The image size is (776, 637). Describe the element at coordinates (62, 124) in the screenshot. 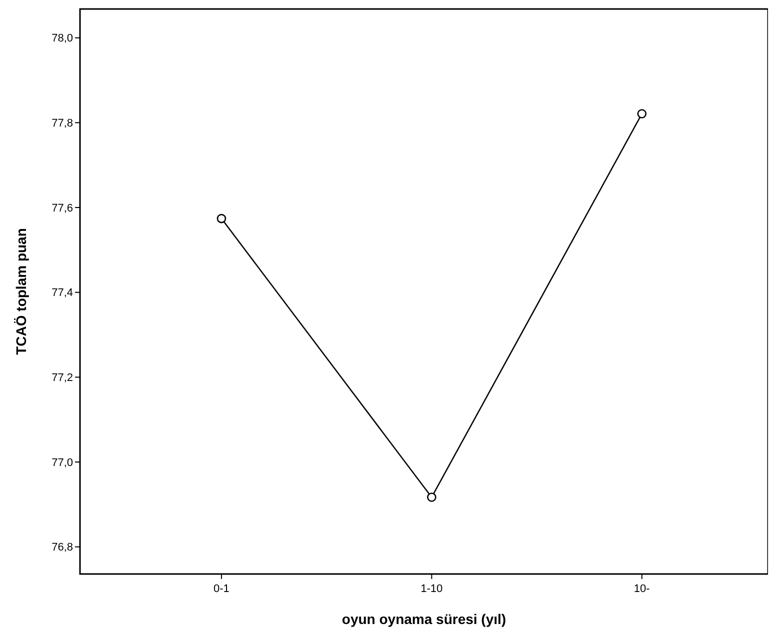

I see `y-tick-label: 77,8` at that location.